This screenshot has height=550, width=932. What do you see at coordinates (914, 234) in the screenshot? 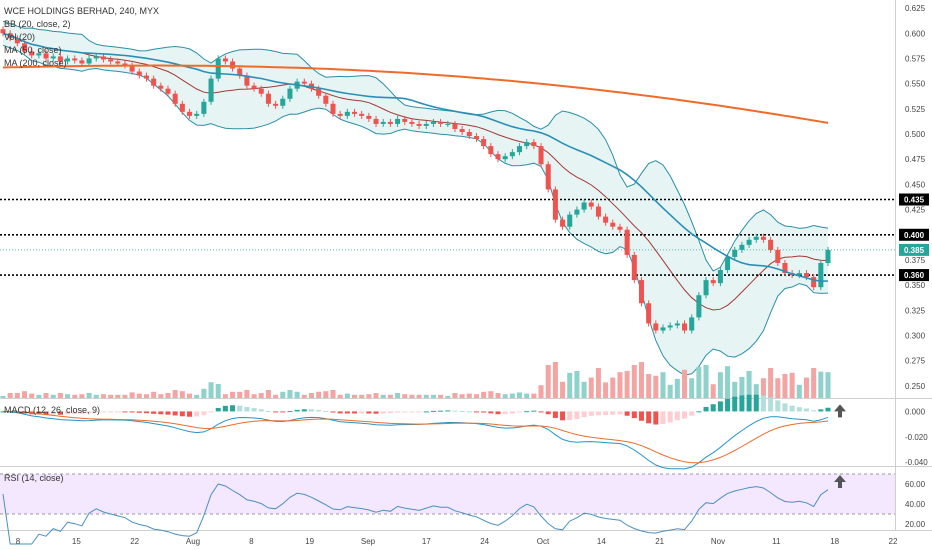
I see `level-label-bg` at bounding box center [914, 234].